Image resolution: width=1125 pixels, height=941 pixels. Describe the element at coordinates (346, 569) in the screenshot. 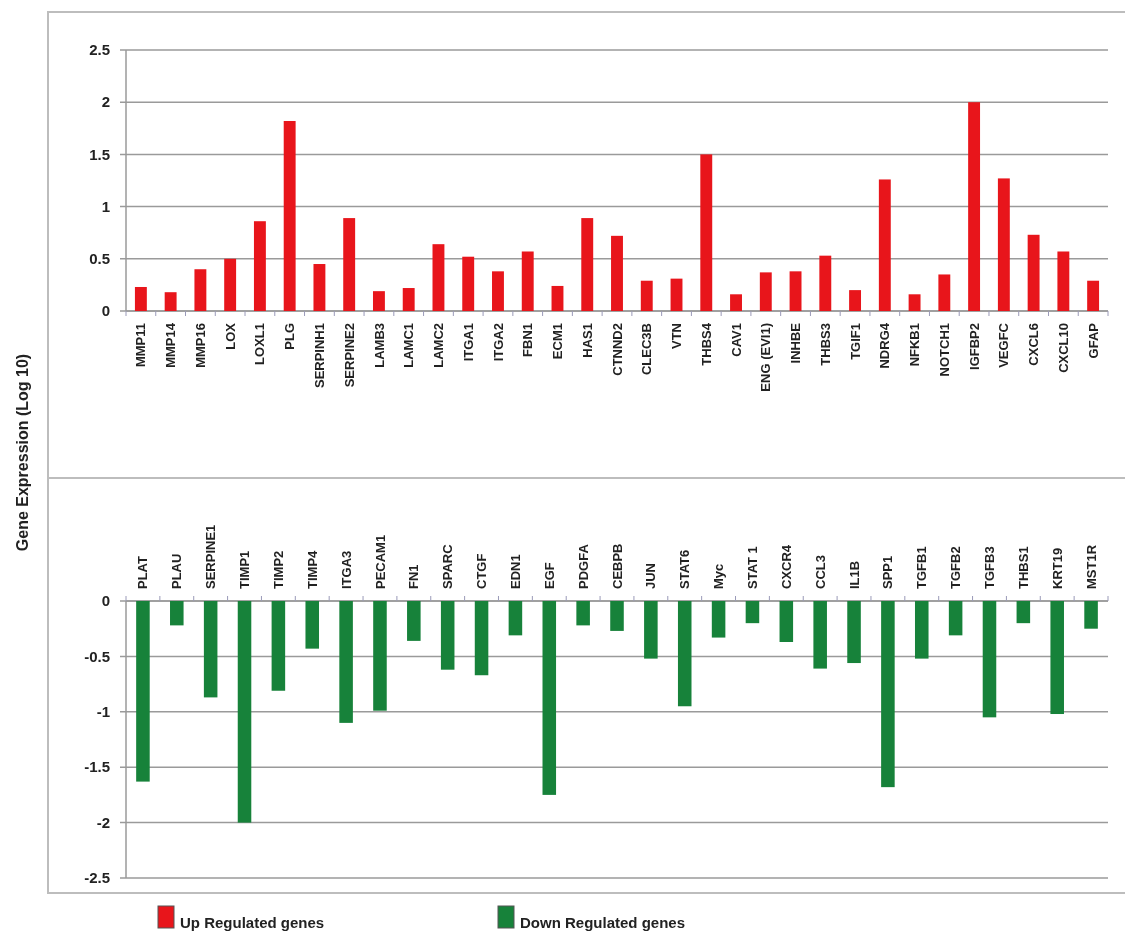

I see `x-tick-label: ITGA3` at that location.